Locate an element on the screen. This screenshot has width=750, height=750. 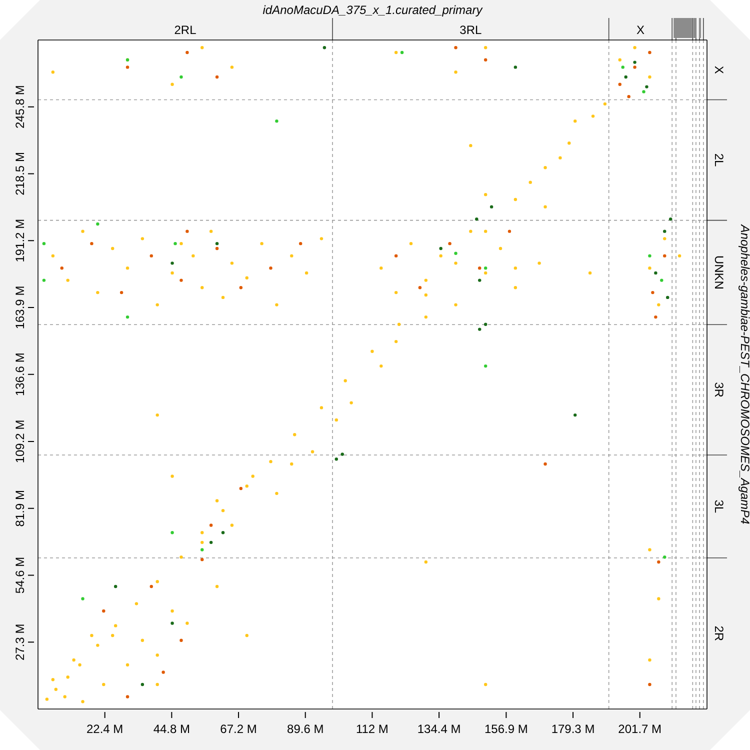
y2-axis-title: Anopheles-gambiae-PEST_CHROMOSOMES_AgamP4 is located at coordinates (744, 374).